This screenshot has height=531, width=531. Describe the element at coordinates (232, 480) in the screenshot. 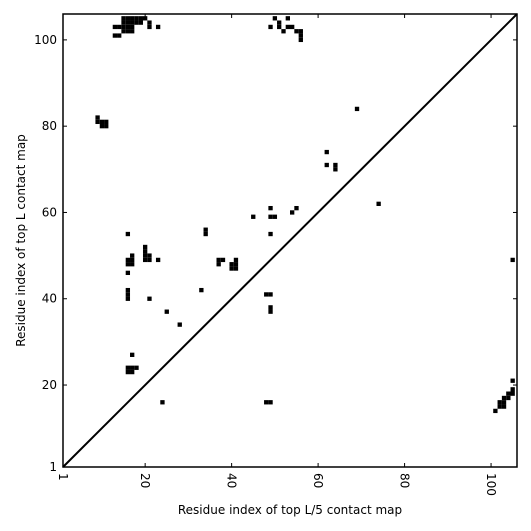

I see `x-tick-label: 40` at that location.